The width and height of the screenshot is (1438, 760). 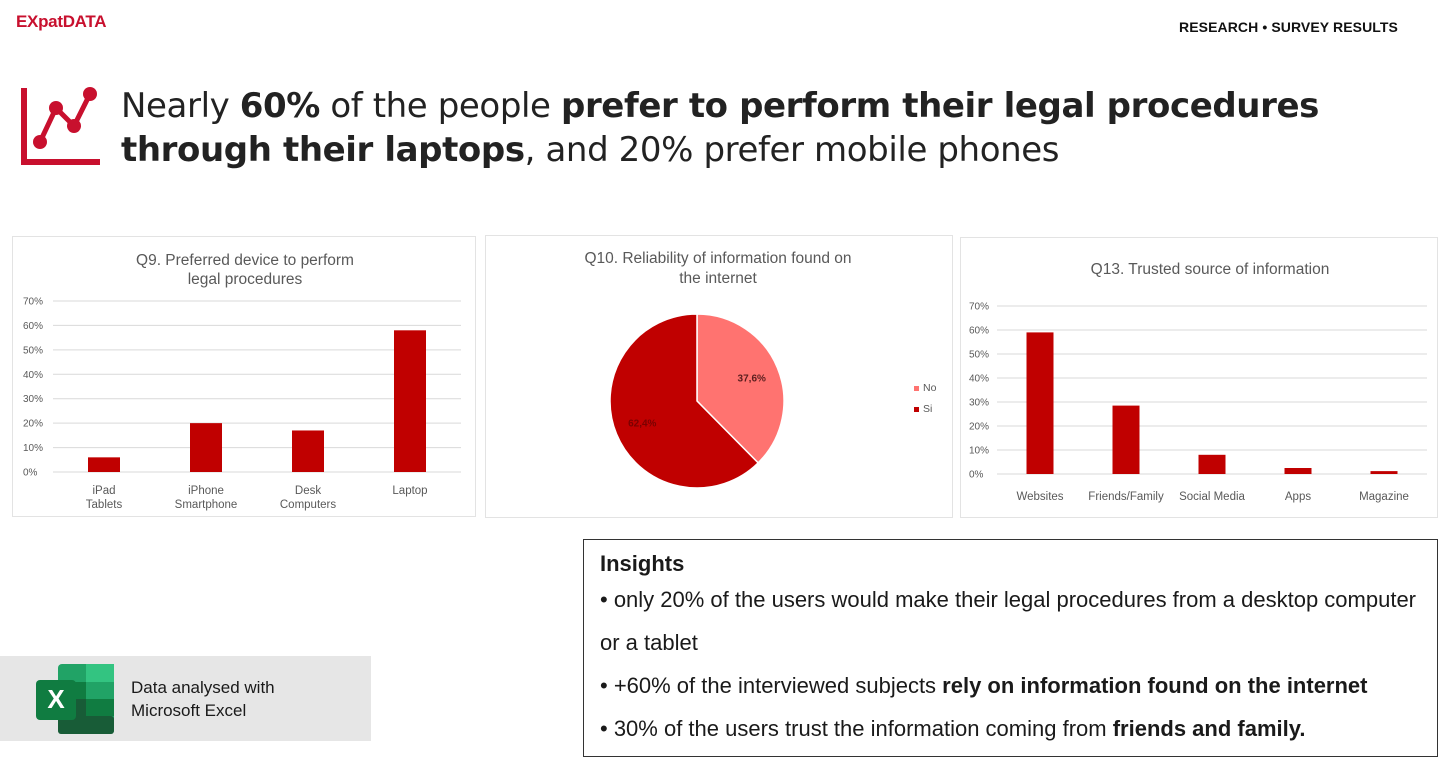 I want to click on q9-category-label: iPhone, so click(x=206, y=491).